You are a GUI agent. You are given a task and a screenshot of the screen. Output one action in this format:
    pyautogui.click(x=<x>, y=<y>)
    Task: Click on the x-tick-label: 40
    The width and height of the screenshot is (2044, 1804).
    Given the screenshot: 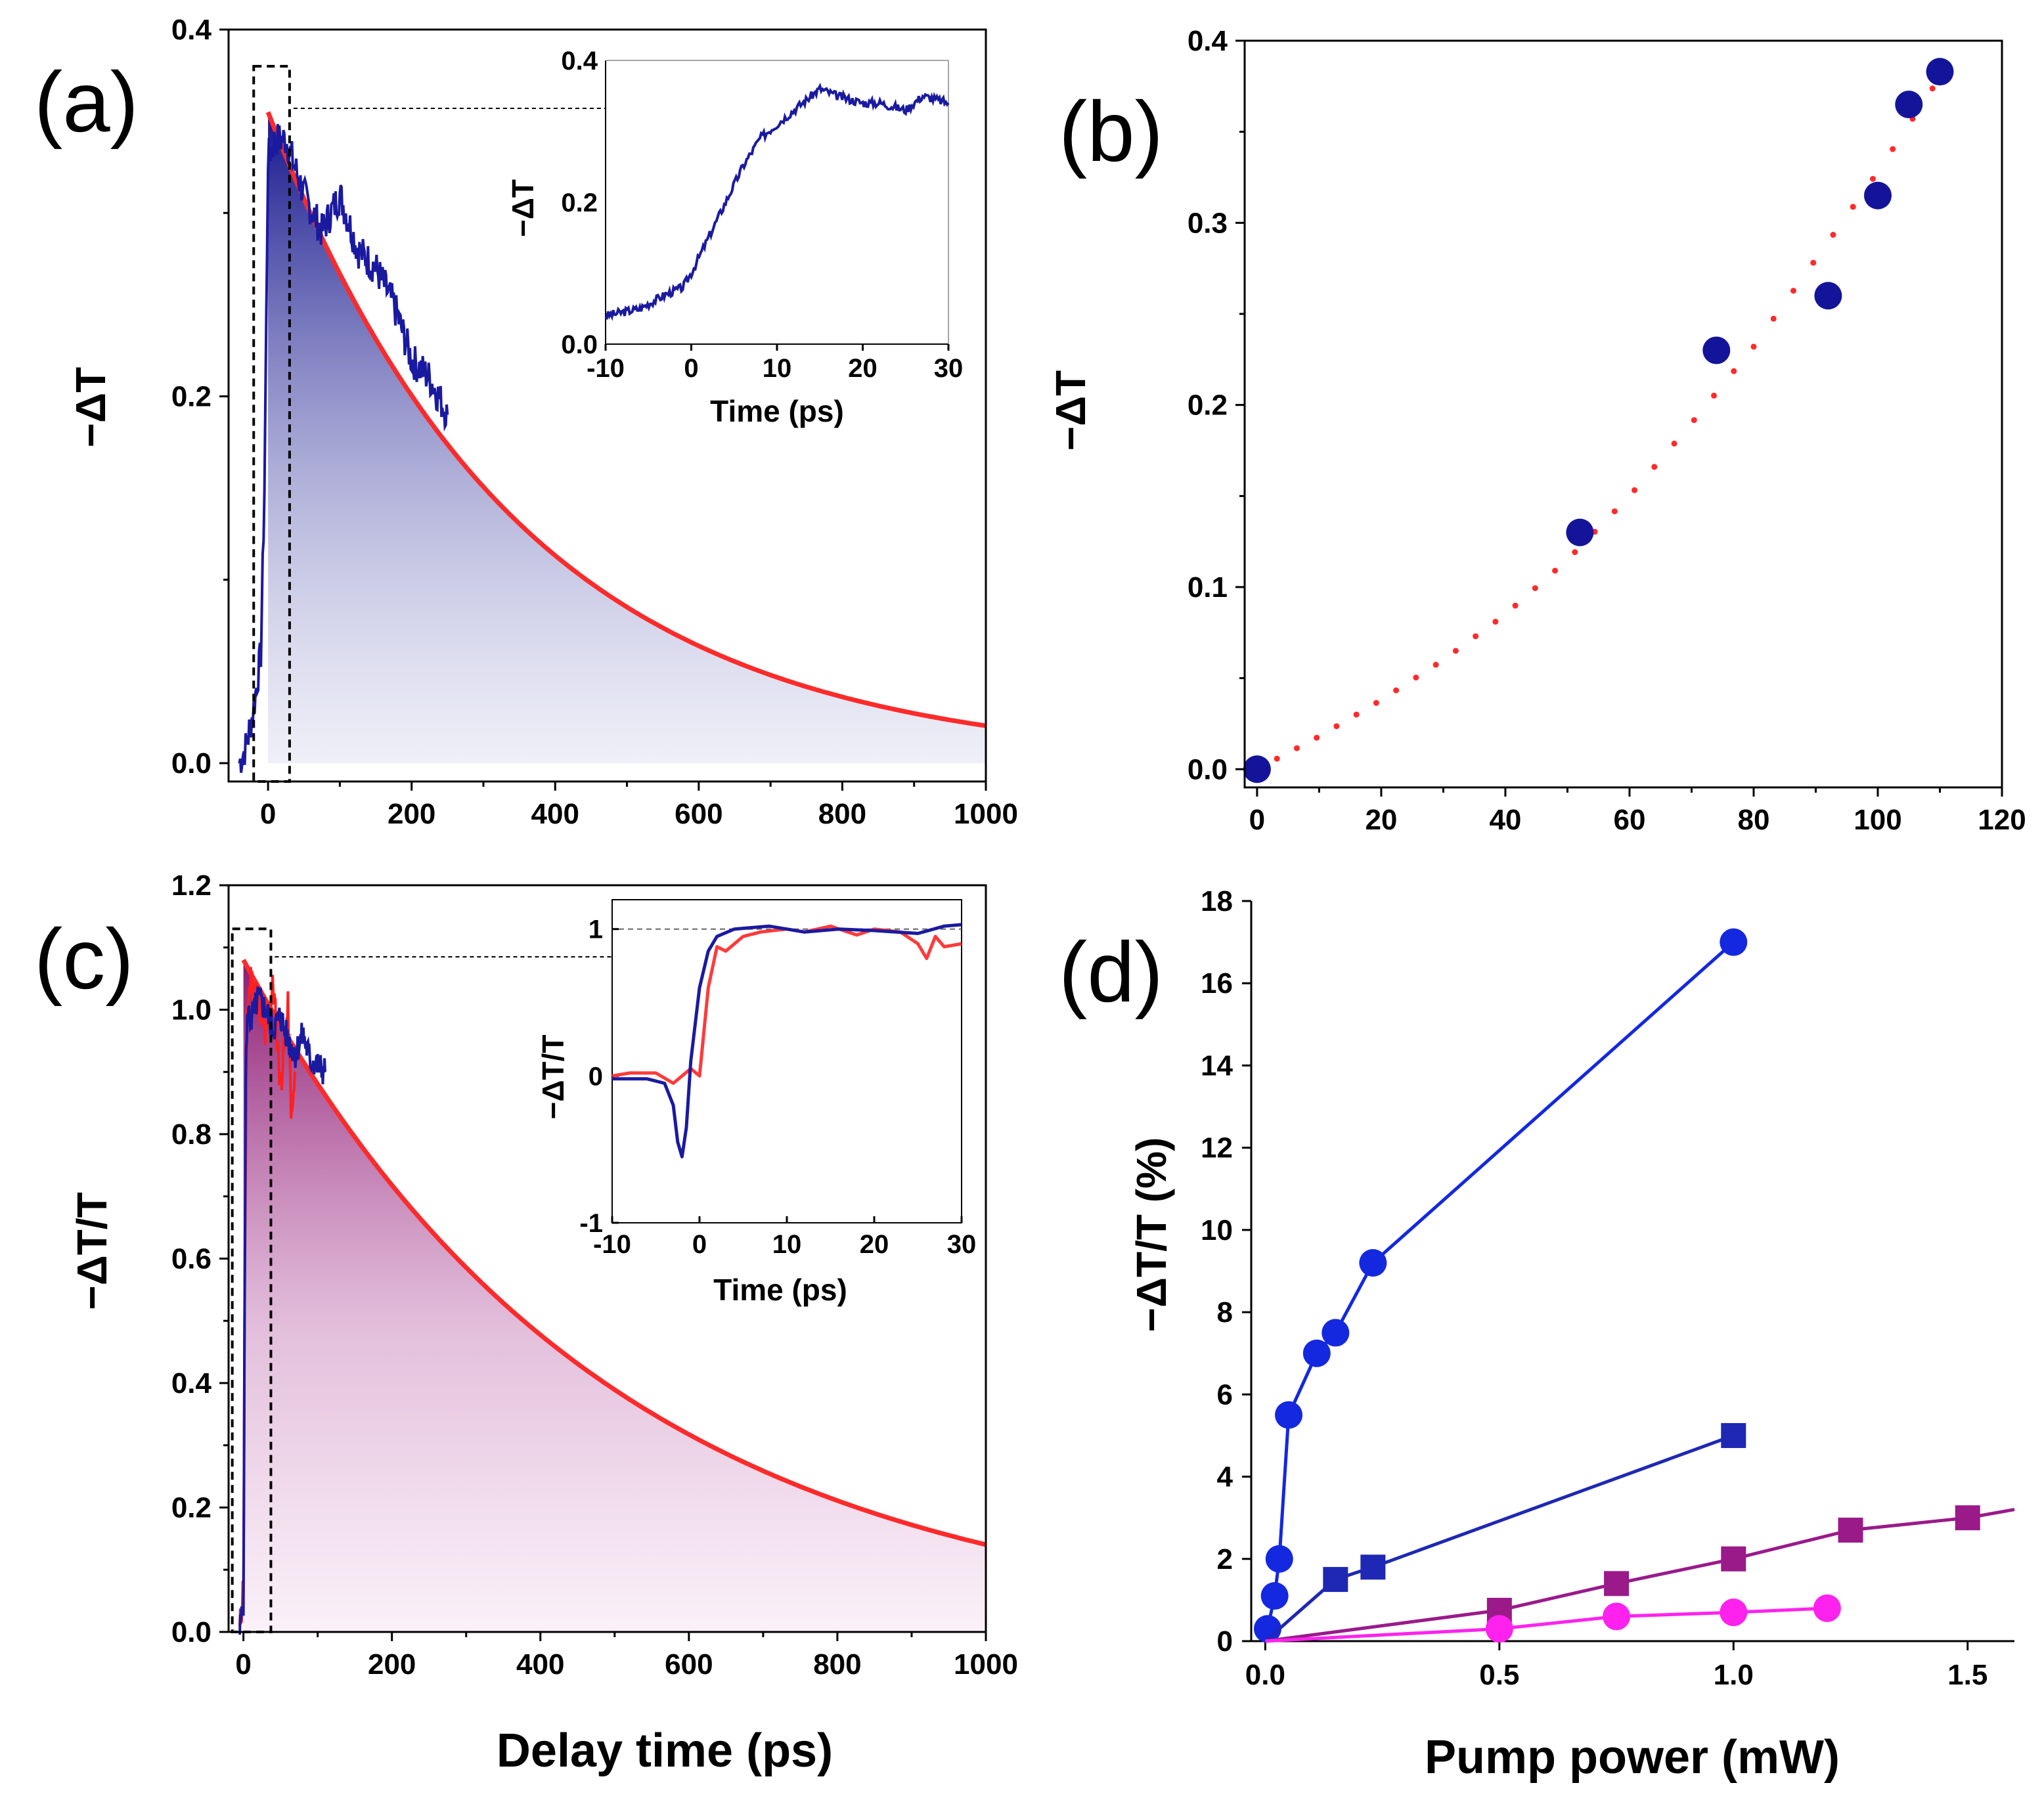 What is the action you would take?
    pyautogui.click(x=1505, y=820)
    